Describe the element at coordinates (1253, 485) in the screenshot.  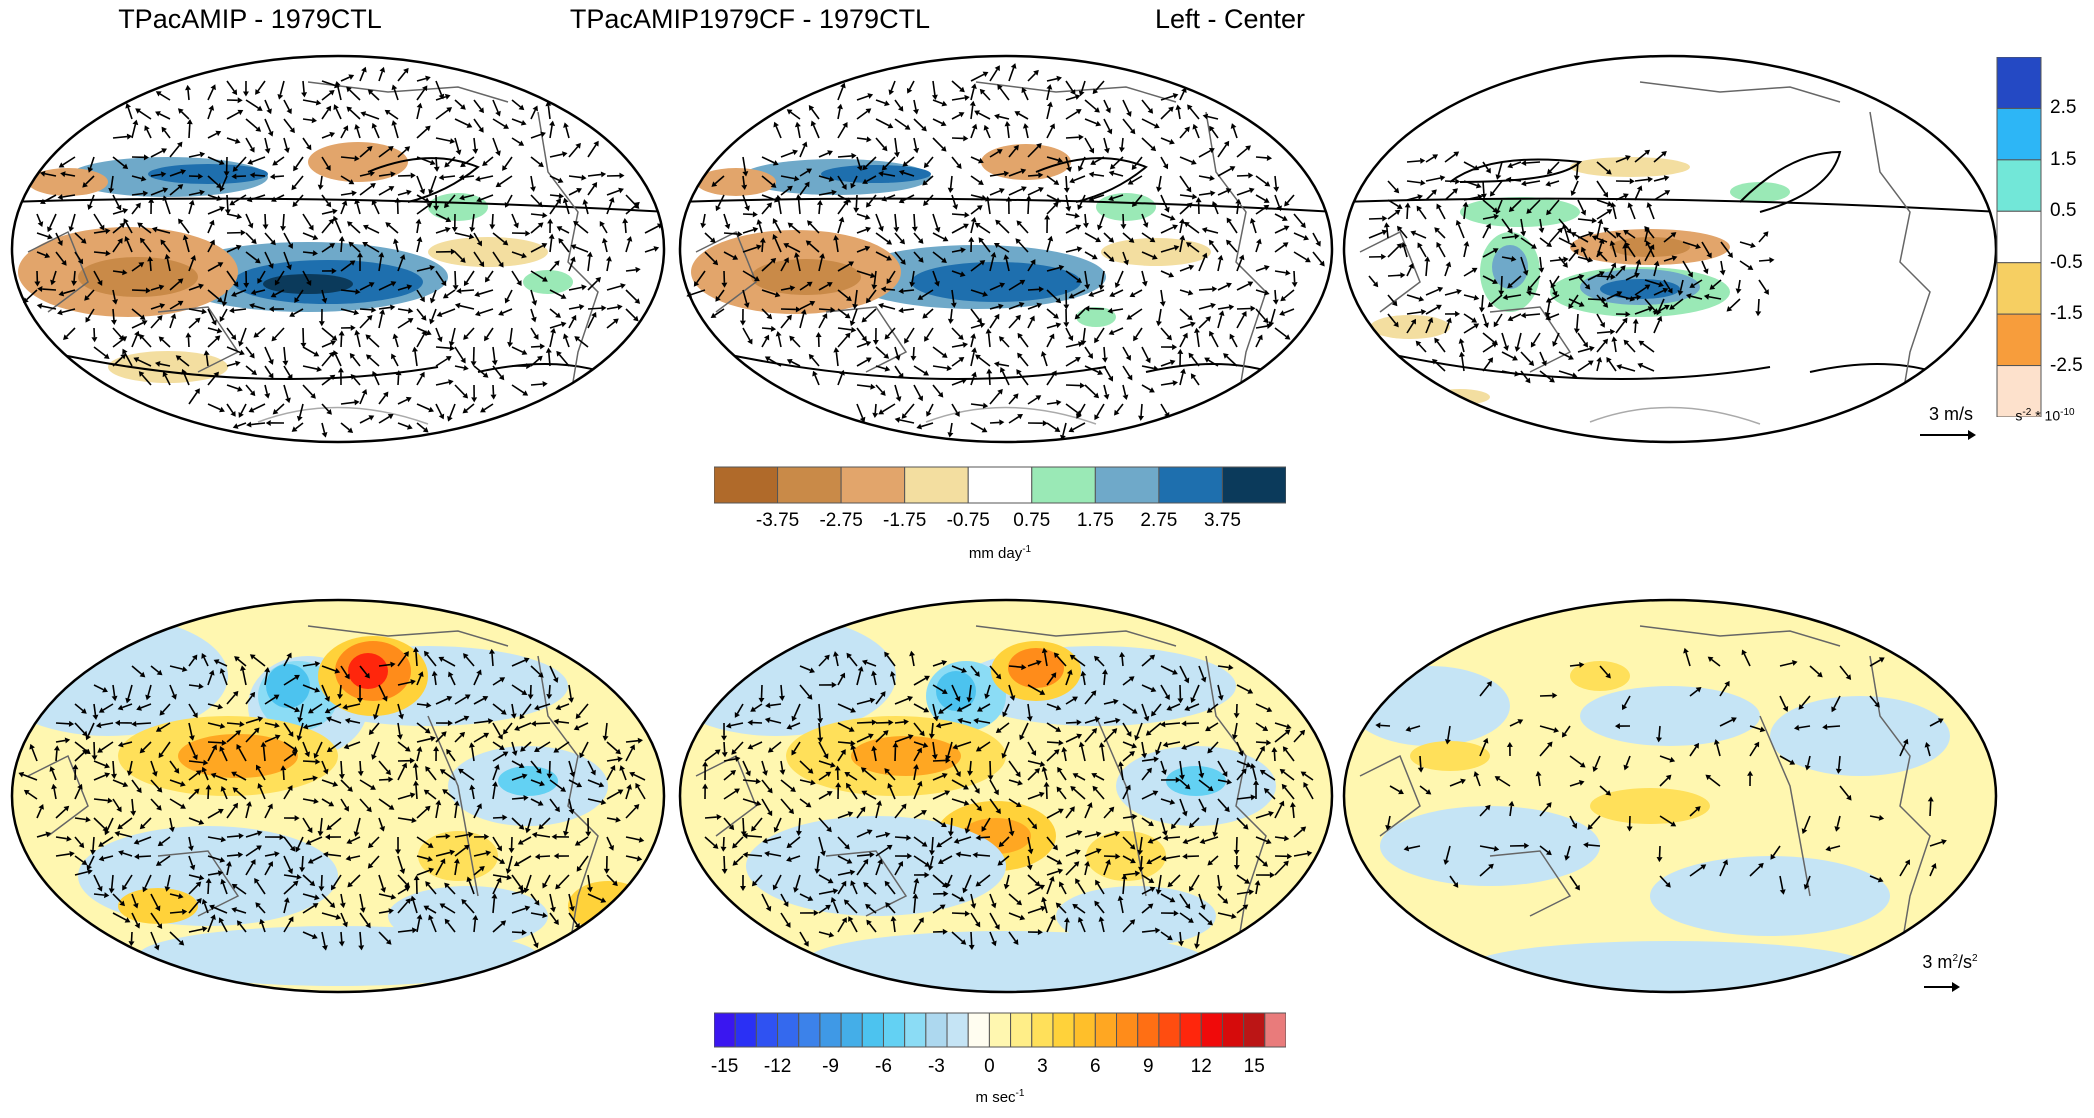
I see `cbar-precip-swatch` at that location.